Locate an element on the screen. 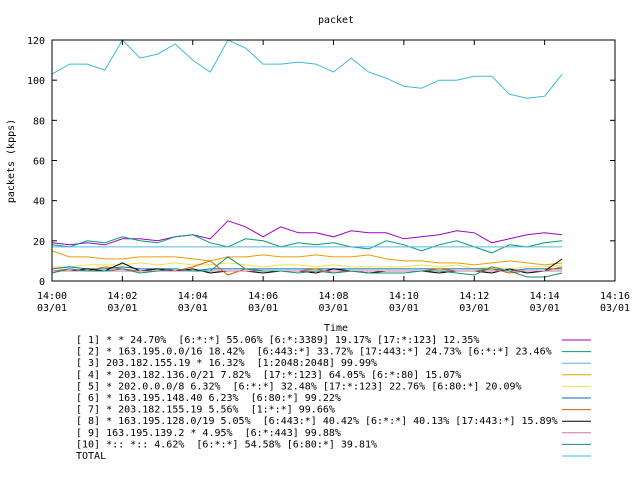  x-tick-label-time: 14:14 is located at coordinates (545, 296).